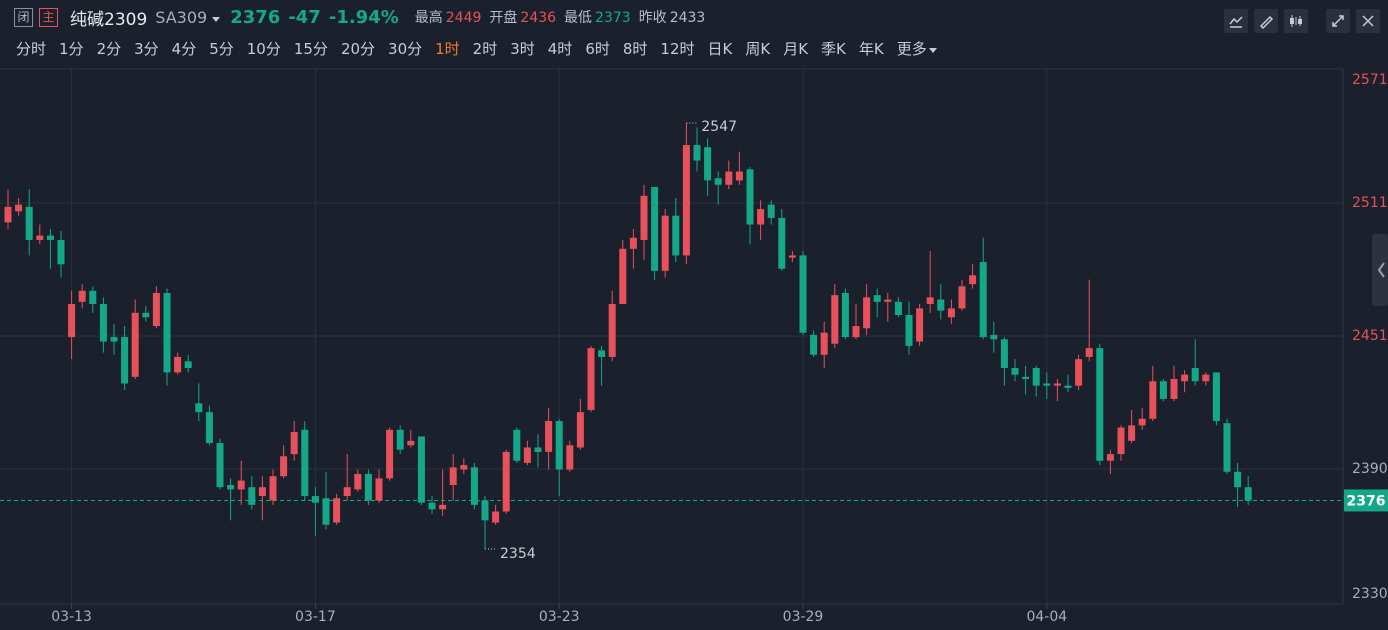 The width and height of the screenshot is (1388, 630). Describe the element at coordinates (71, 617) in the screenshot. I see `x-tick-label: 03-13` at that location.